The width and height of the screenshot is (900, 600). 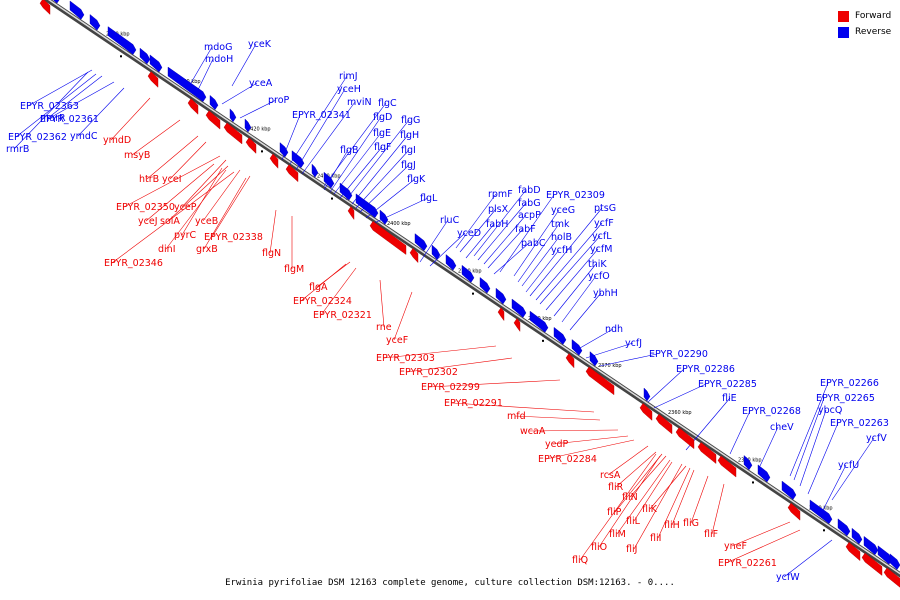 What do you see at coordinates (614, 329) in the screenshot?
I see `reverse-gene-label: ndh` at bounding box center [614, 329].